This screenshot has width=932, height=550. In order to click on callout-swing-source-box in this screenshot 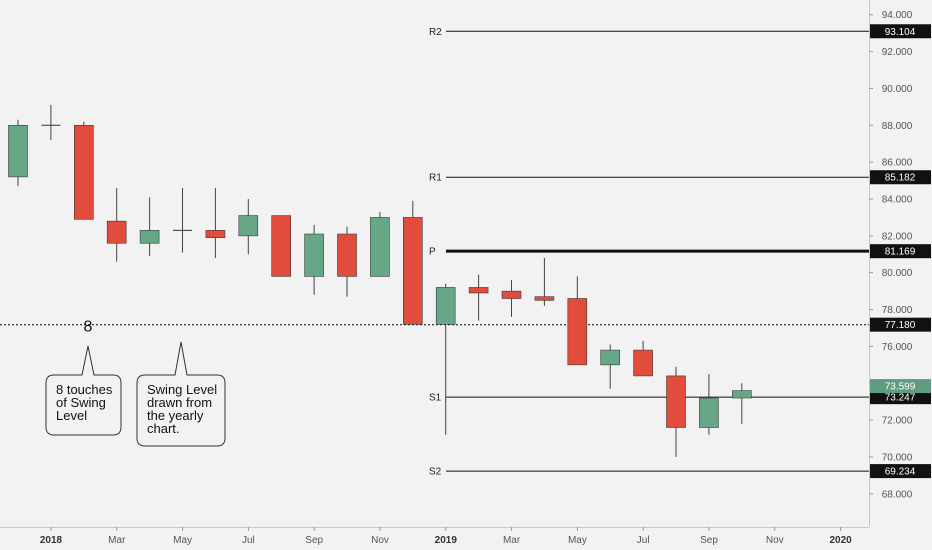, I will do `click(181, 394)`.